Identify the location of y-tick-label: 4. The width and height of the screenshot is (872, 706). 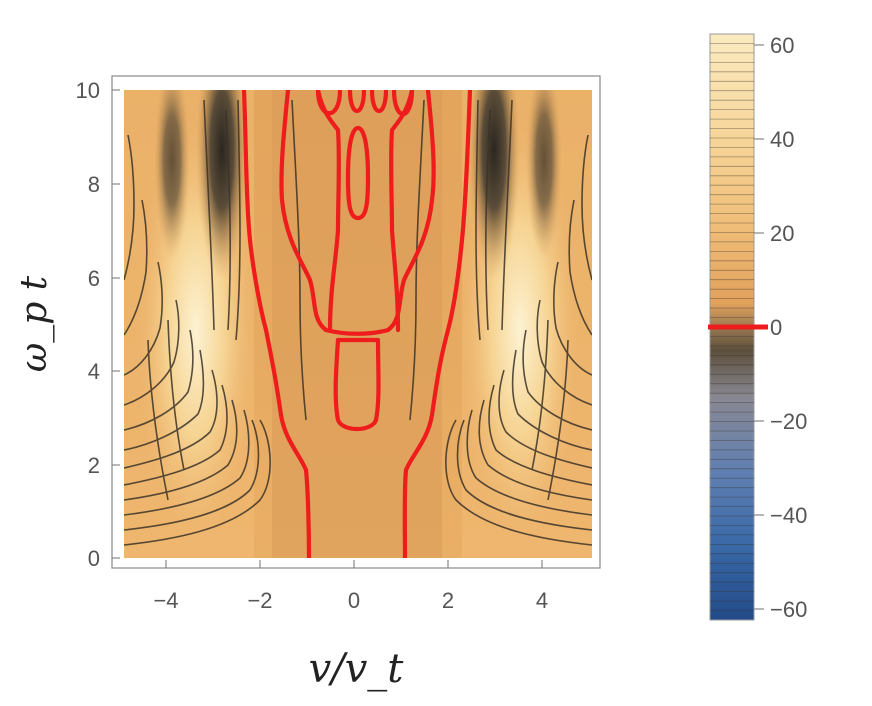
(94, 371).